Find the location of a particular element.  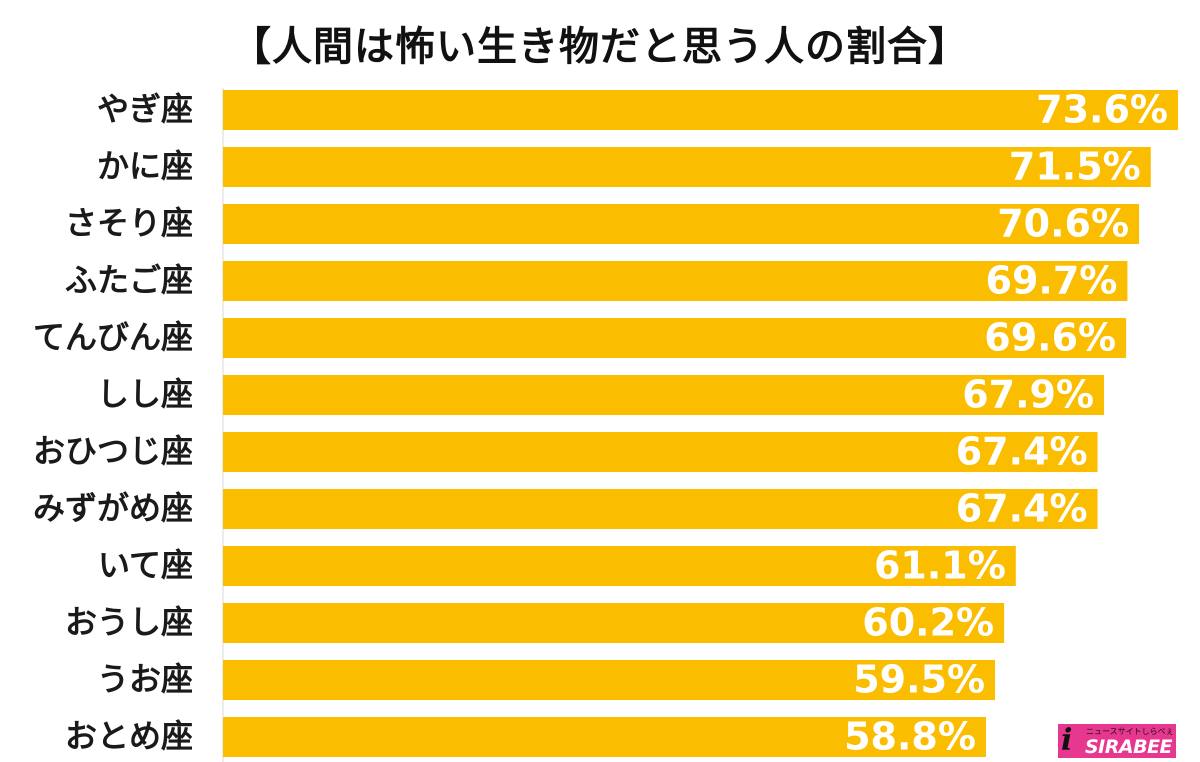

value-label: 70.6% is located at coordinates (1063, 224).